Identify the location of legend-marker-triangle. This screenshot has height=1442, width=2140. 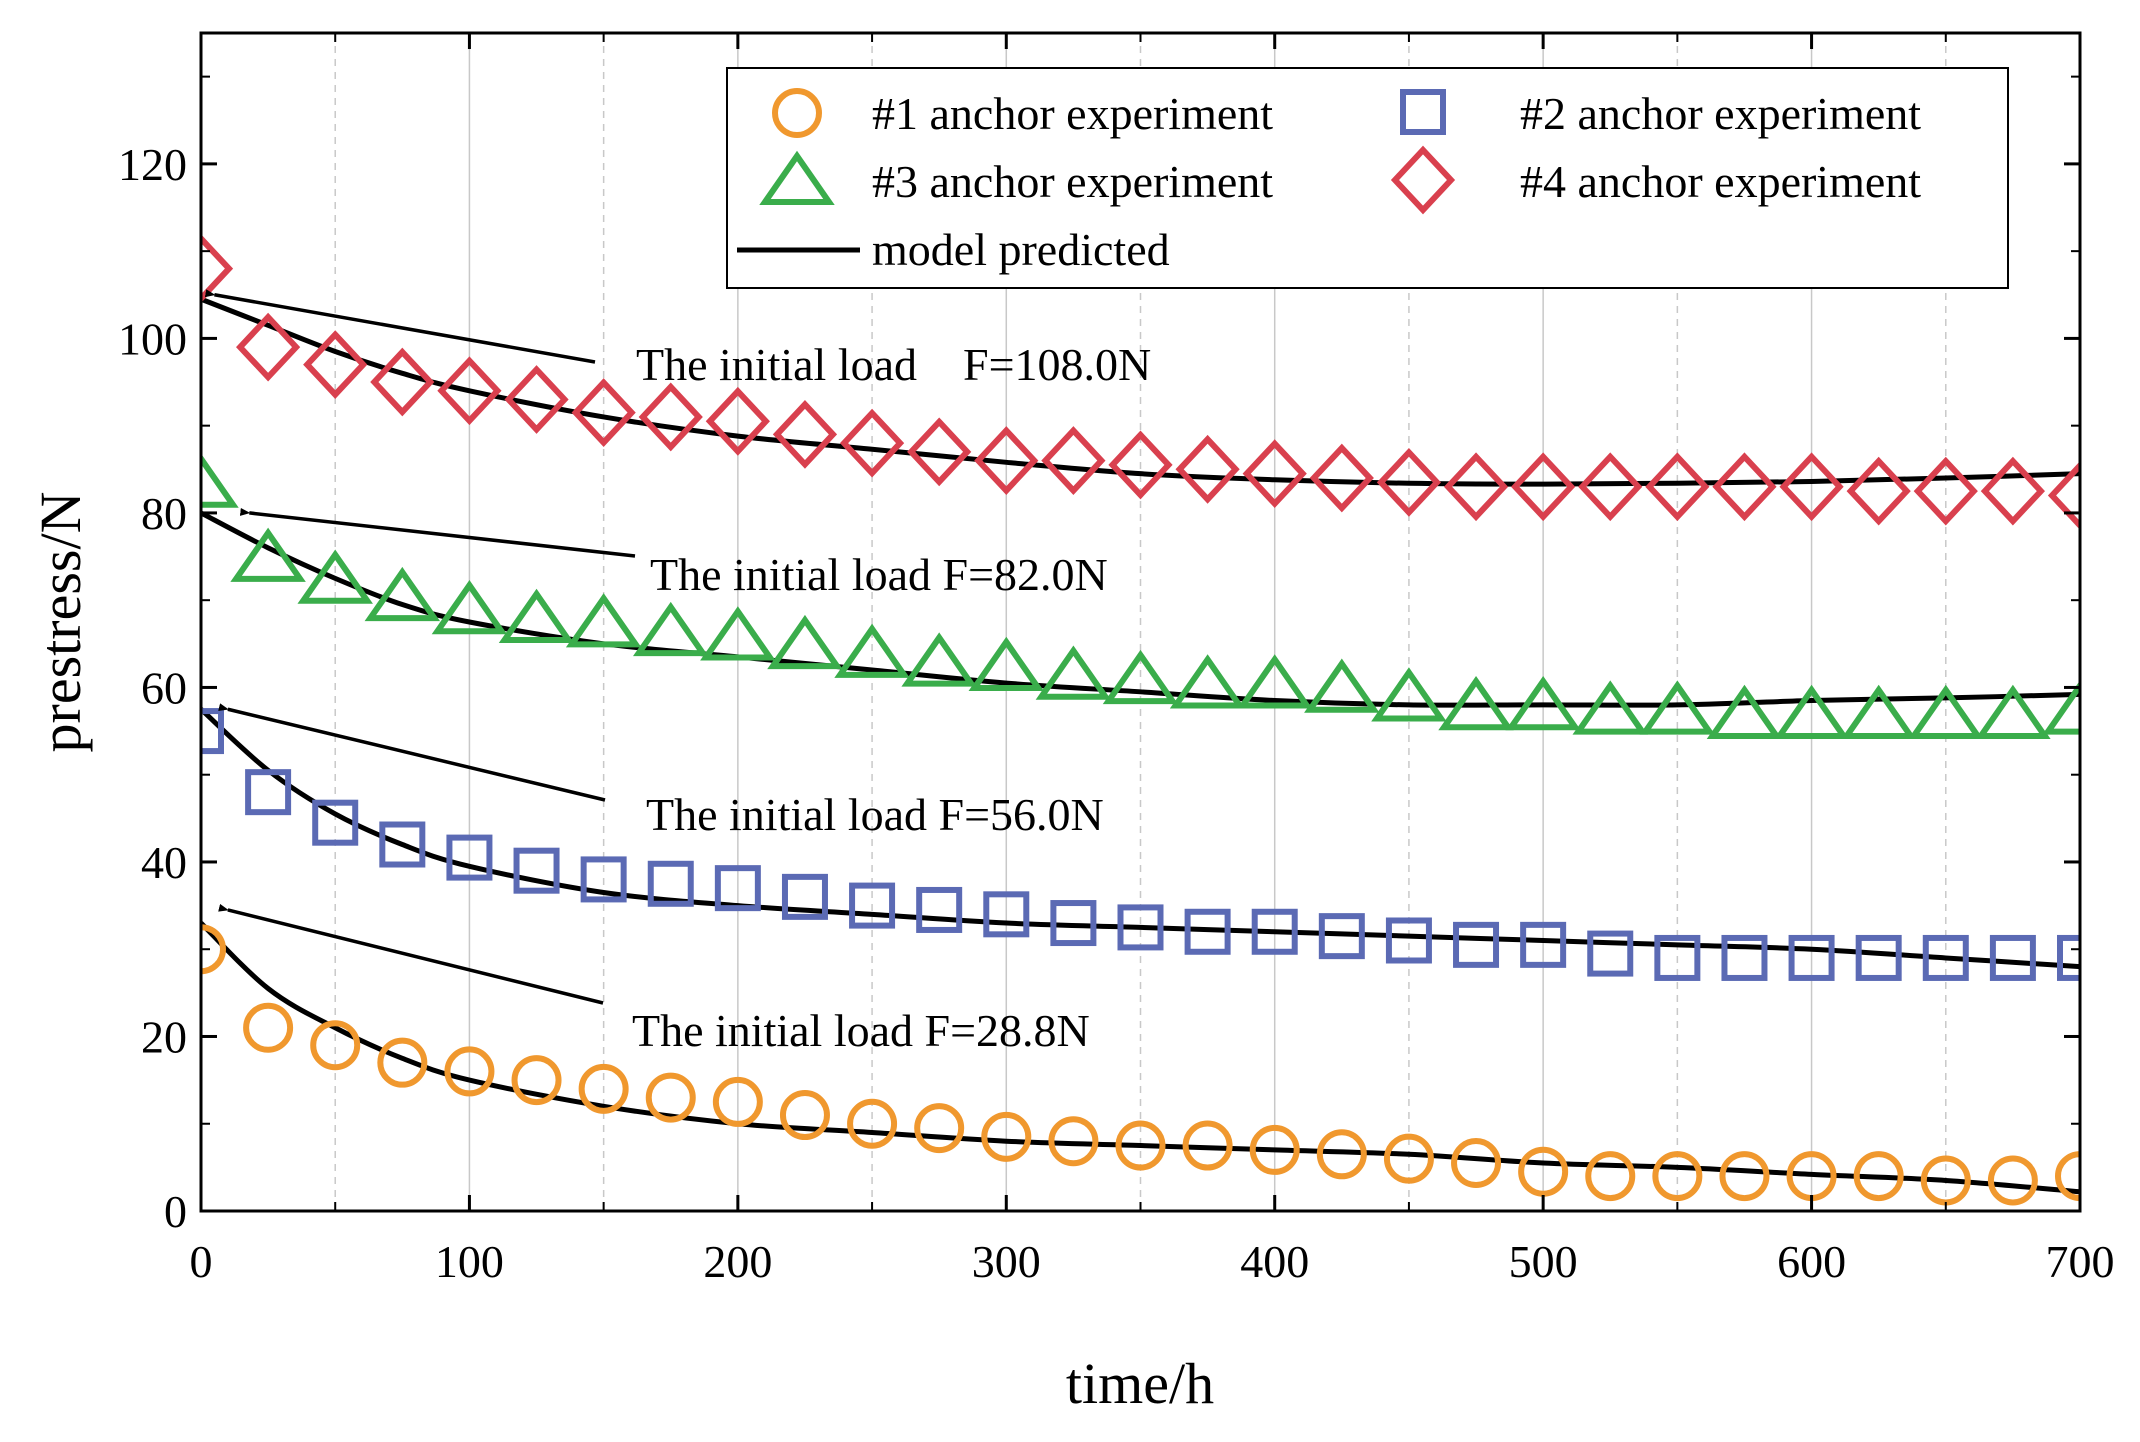
(797, 177).